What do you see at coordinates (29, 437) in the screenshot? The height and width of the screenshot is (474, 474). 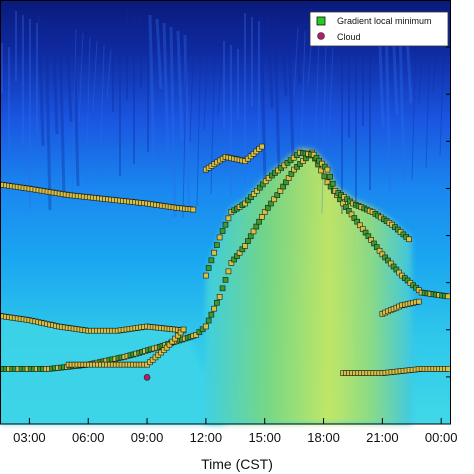 I see `x-tick-label: 03:00` at bounding box center [29, 437].